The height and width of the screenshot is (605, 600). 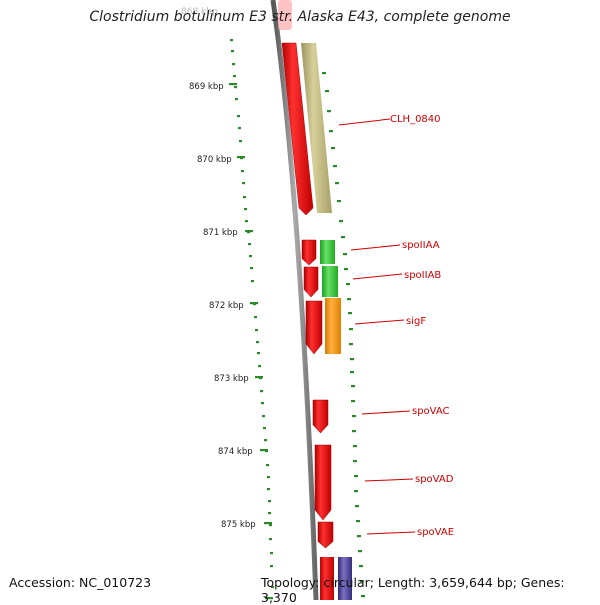 What do you see at coordinates (297, 129) in the screenshot?
I see `gene-arrow-clh0840` at bounding box center [297, 129].